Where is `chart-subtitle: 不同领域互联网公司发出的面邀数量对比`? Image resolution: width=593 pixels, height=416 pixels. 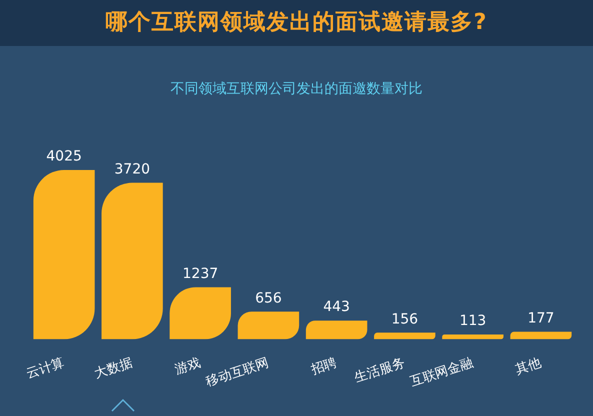 chart-subtitle: 不同领域互联网公司发出的面邀数量对比 is located at coordinates (297, 89).